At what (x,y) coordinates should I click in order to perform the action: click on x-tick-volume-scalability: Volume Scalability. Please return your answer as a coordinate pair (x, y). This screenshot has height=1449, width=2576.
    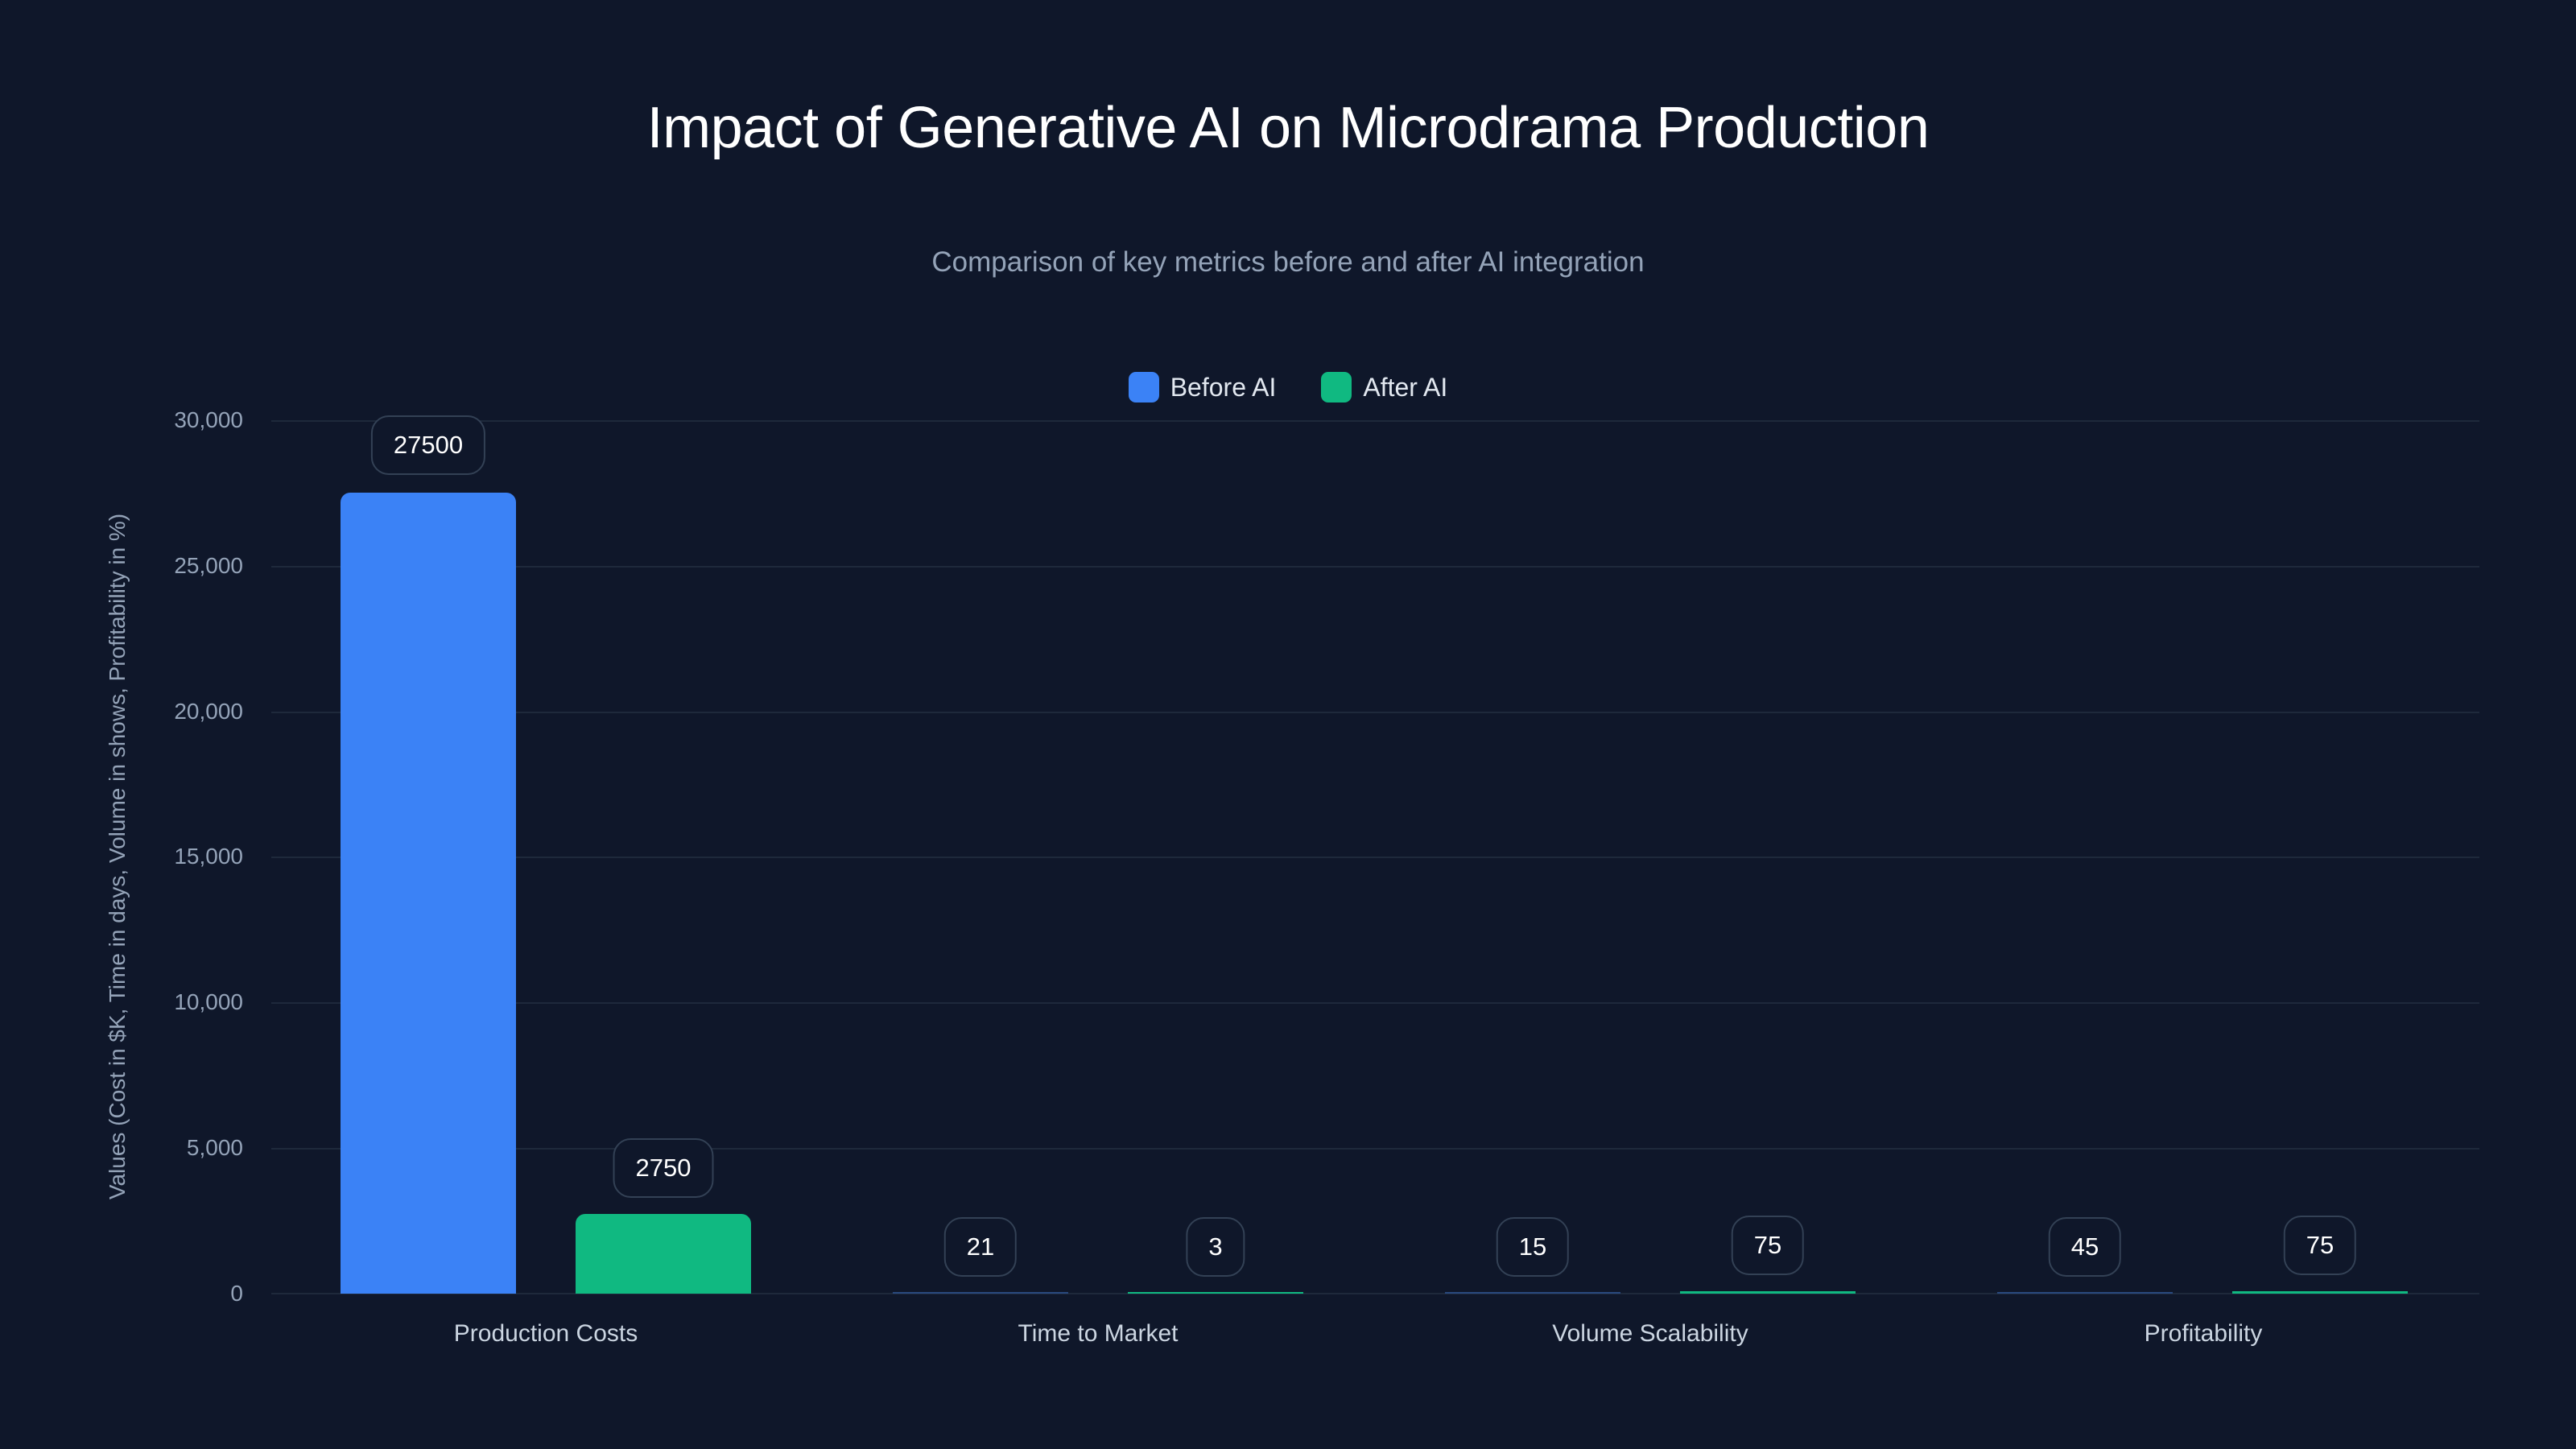
    Looking at the image, I should click on (1650, 1333).